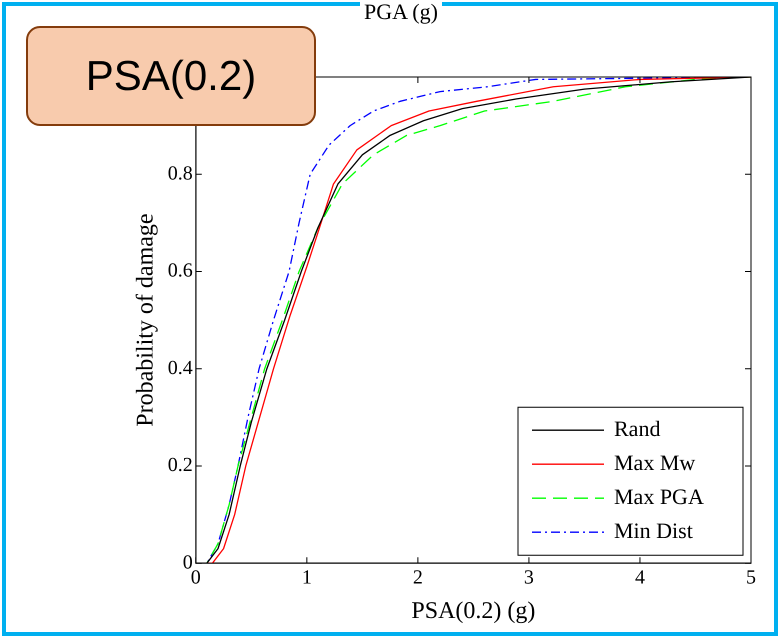  I want to click on x-tick-label: 3, so click(529, 577).